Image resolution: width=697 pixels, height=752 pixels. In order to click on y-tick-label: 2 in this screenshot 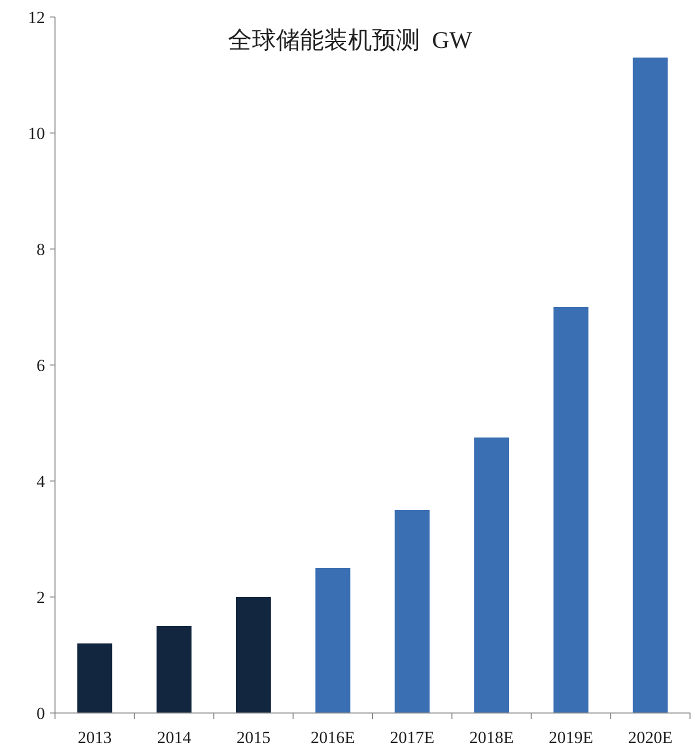, I will do `click(40, 597)`.